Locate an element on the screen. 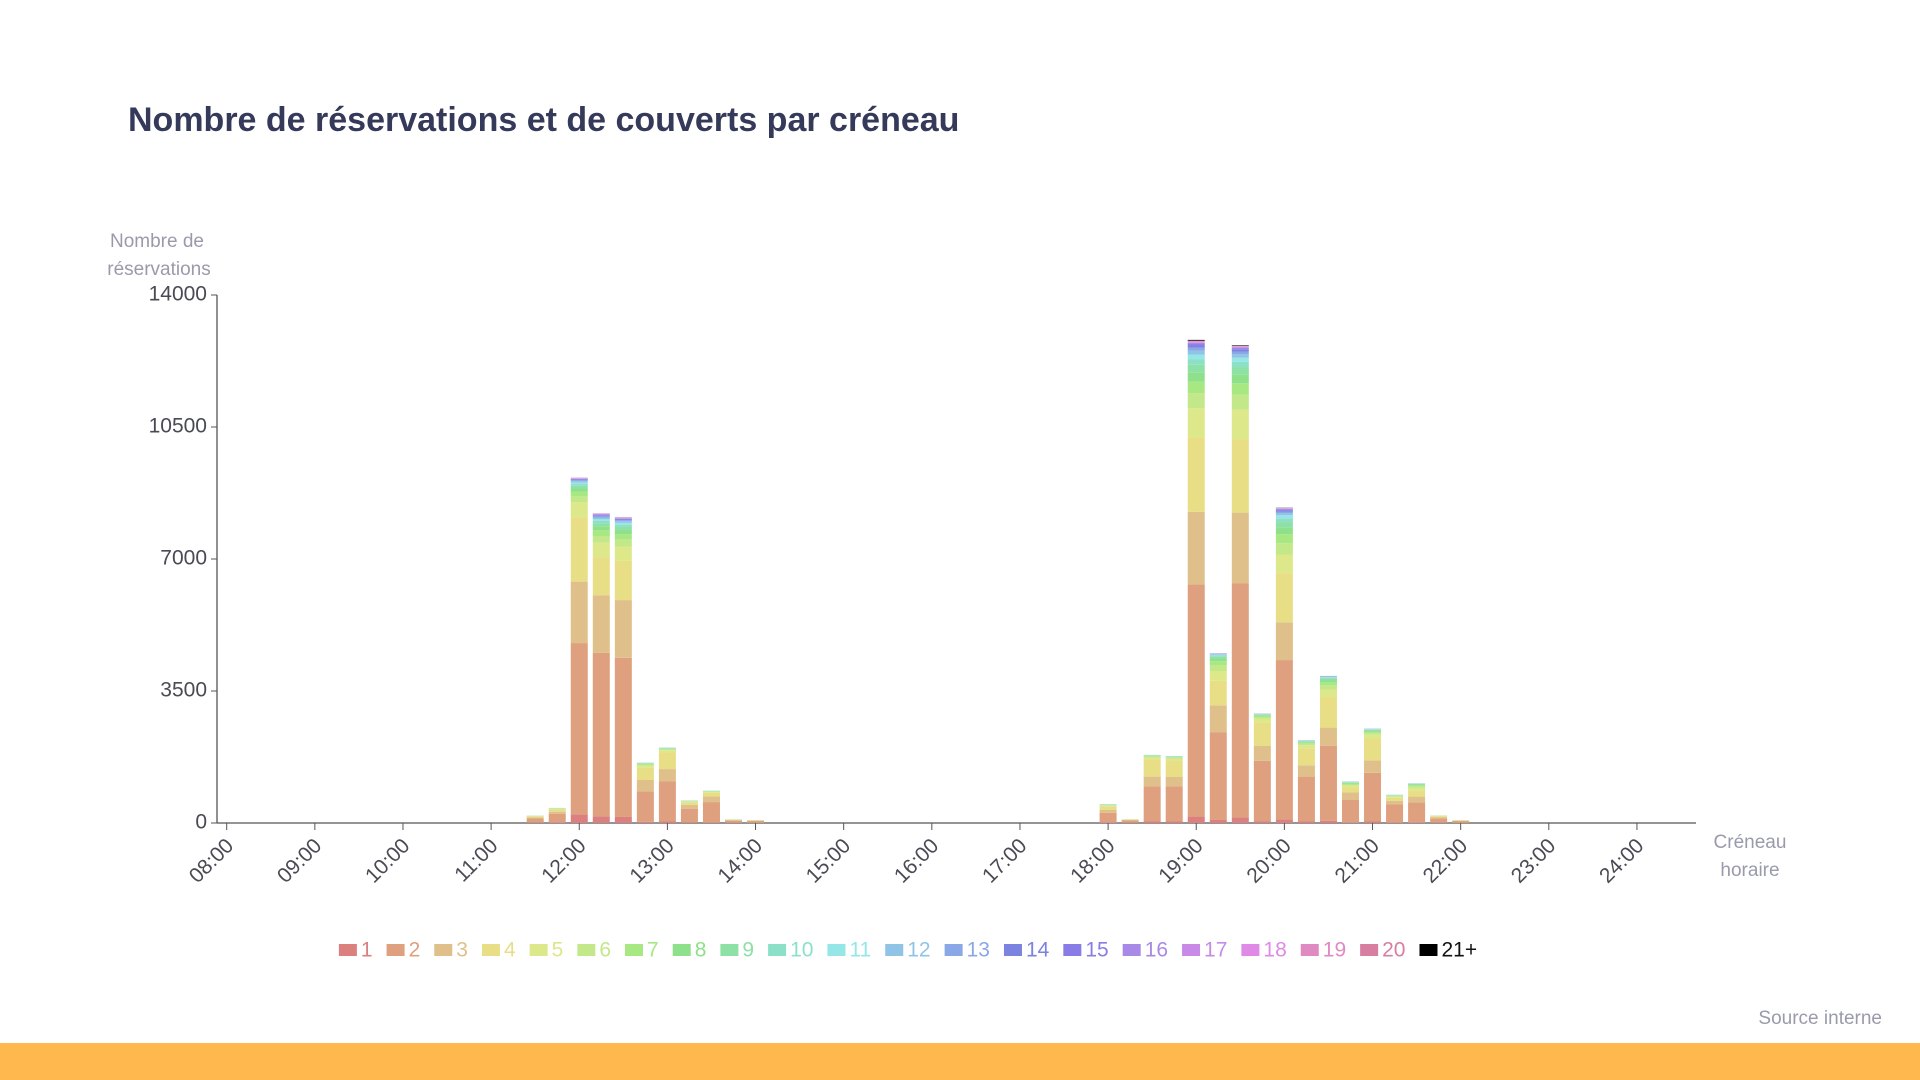  legend-item: 18 is located at coordinates (1264, 950).